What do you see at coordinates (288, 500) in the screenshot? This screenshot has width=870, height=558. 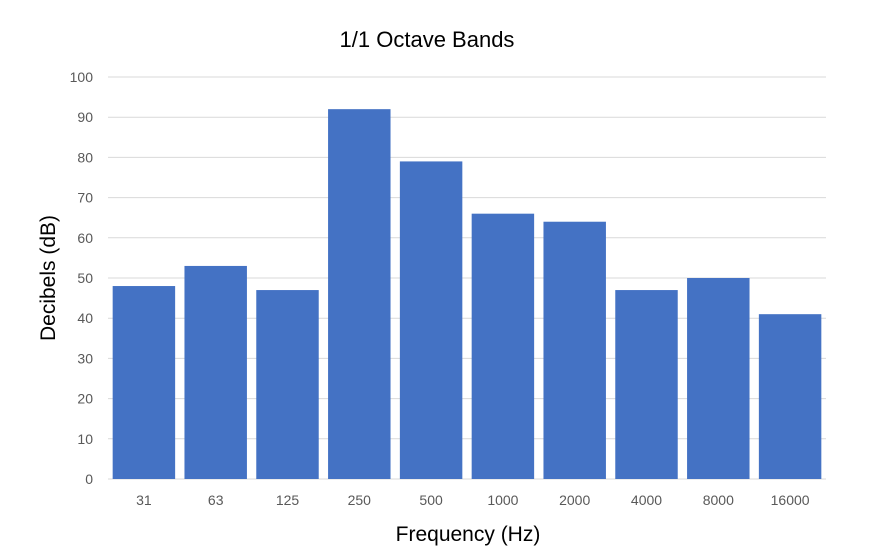 I see `x-tick-label: 125` at bounding box center [288, 500].